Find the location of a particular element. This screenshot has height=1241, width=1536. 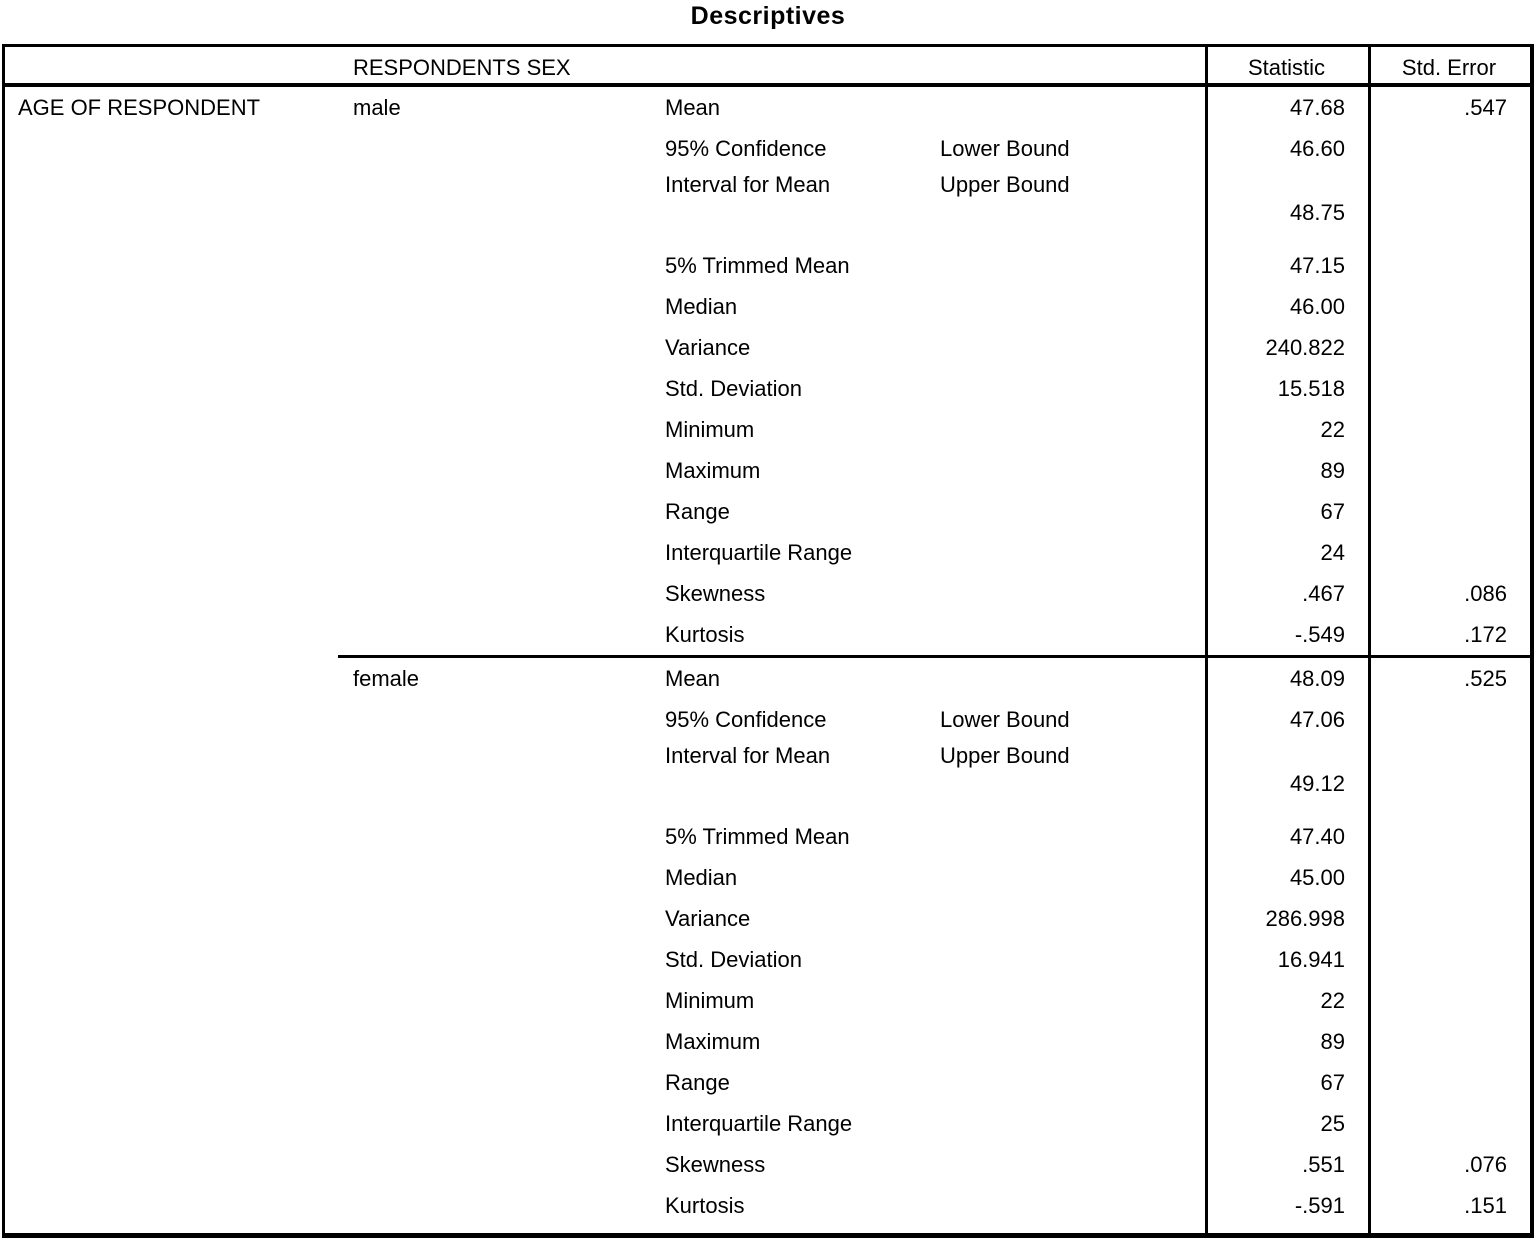

statistic-value: 16.941 is located at coordinates (1311, 959).